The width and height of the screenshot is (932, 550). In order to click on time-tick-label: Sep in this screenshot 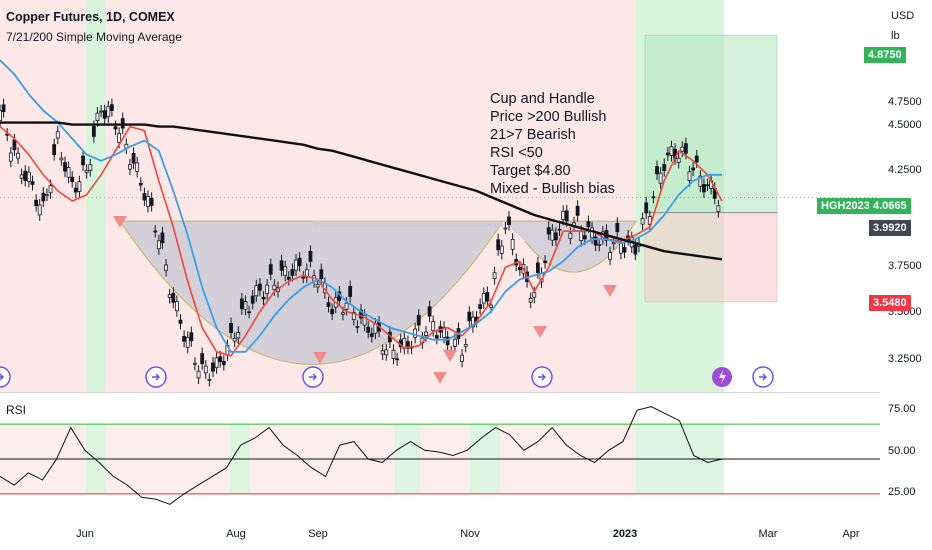, I will do `click(318, 534)`.